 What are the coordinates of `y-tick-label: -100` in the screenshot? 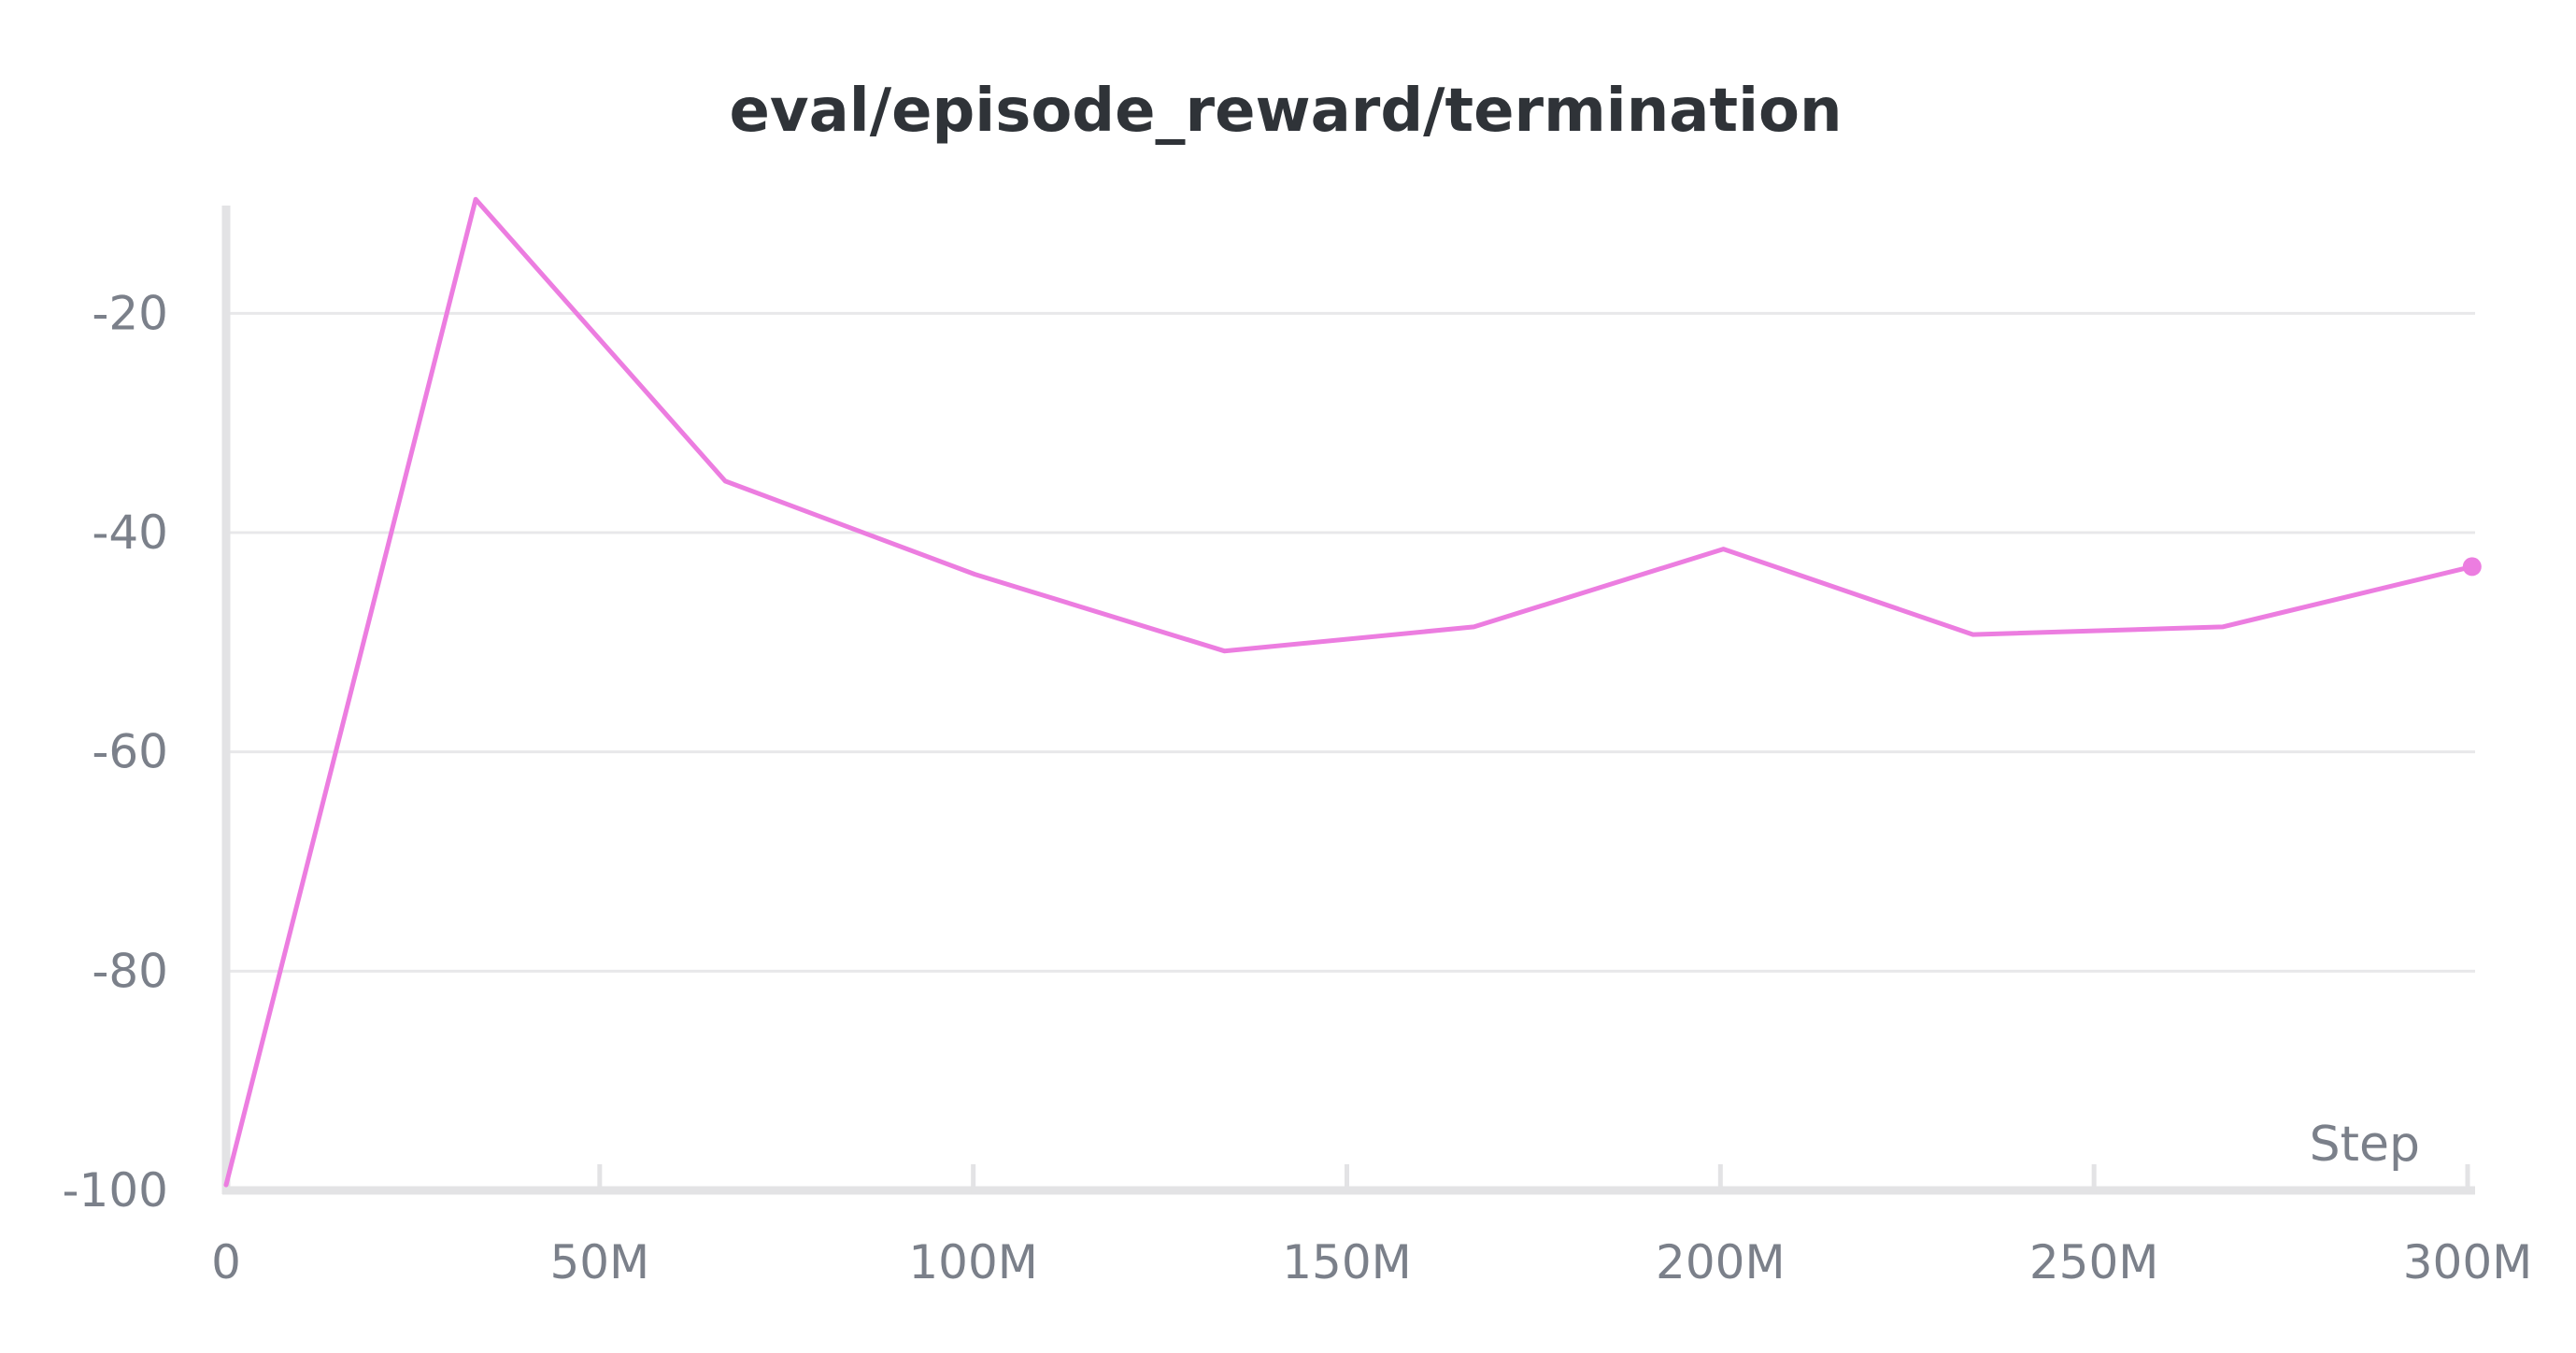 It's located at (116, 1191).